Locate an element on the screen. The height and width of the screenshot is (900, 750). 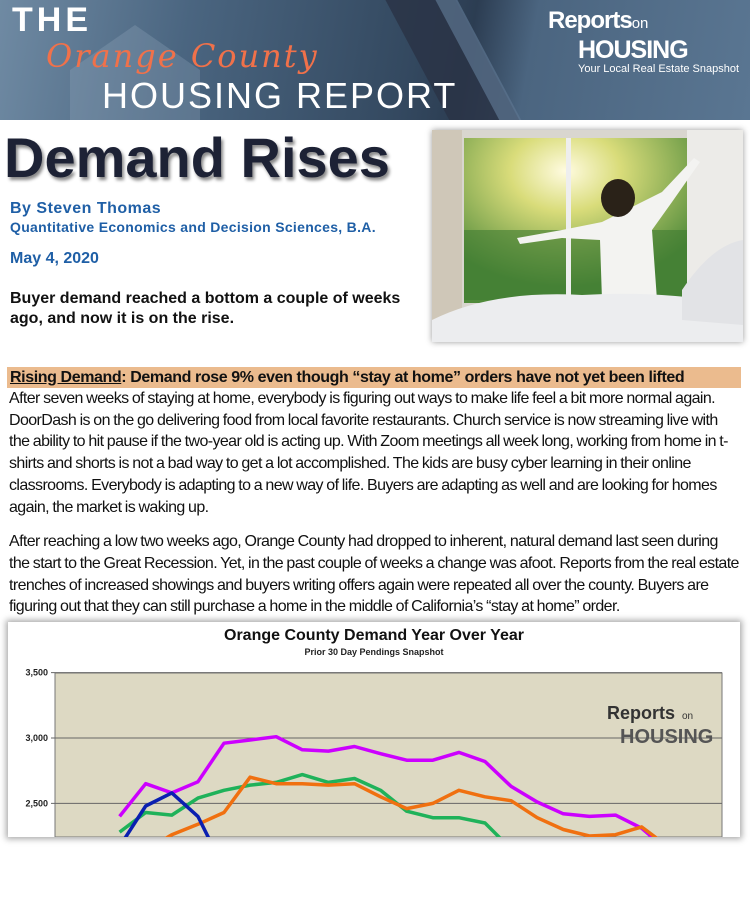
banner-the: THE is located at coordinates (52, 20).